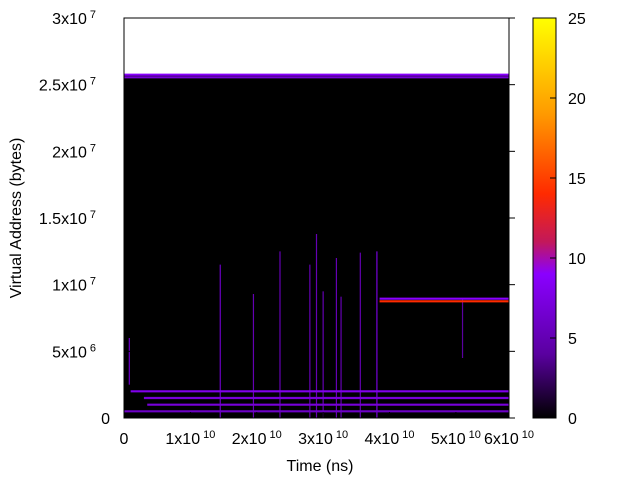 The image size is (640, 480). What do you see at coordinates (572, 339) in the screenshot?
I see `colorbar-tick-label-1: 5` at bounding box center [572, 339].